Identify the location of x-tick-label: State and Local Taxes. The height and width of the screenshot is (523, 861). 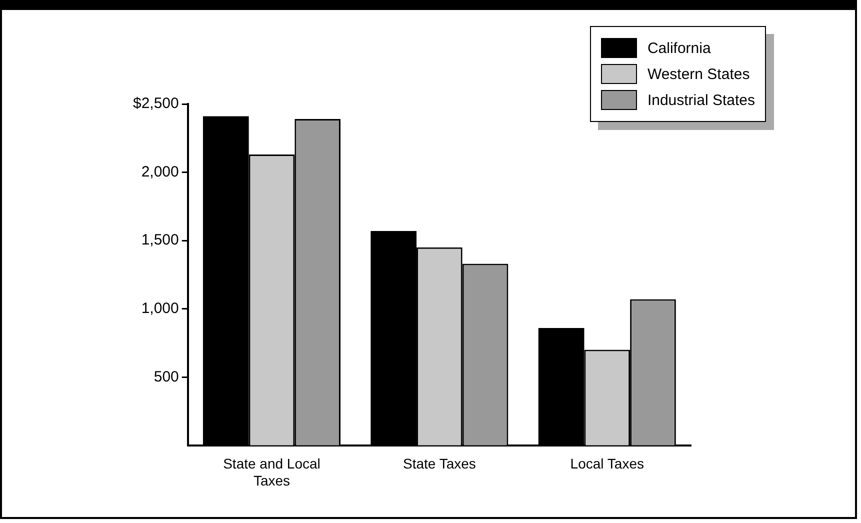
(271, 472).